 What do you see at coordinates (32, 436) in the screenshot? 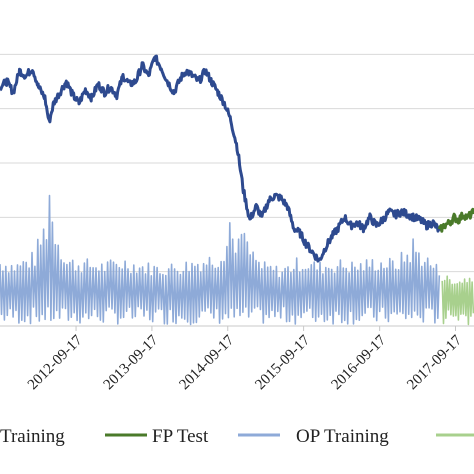
I see `legend-label-fp-training: Training` at bounding box center [32, 436].